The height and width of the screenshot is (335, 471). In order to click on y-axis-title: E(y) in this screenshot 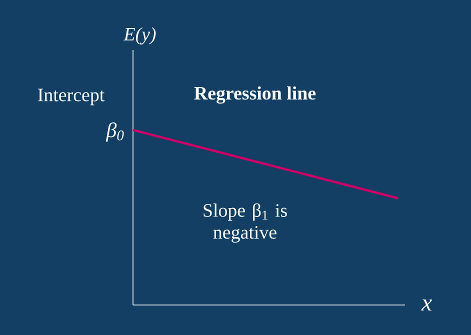, I will do `click(140, 35)`.